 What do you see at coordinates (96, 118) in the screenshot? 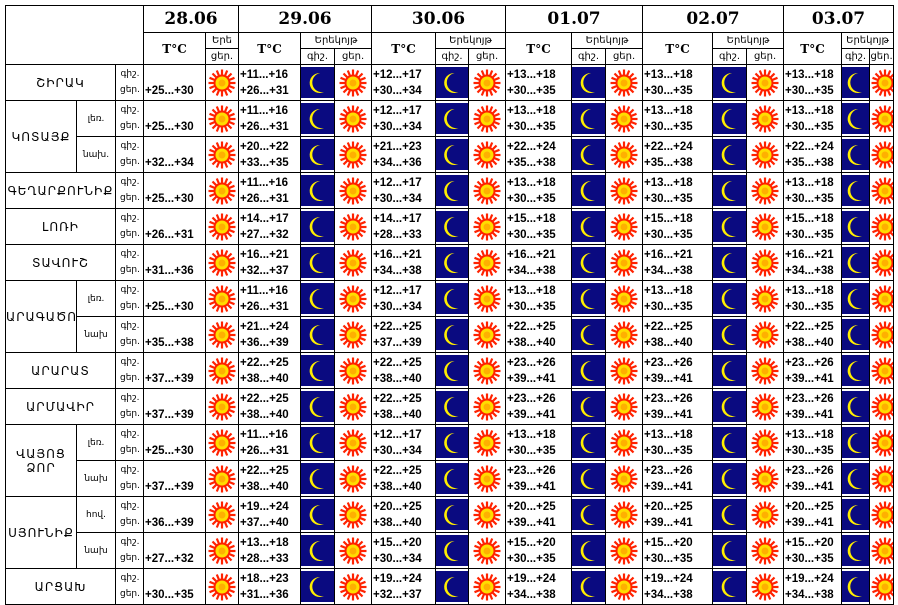
I see `subregion-label: լեռ.` at bounding box center [96, 118].